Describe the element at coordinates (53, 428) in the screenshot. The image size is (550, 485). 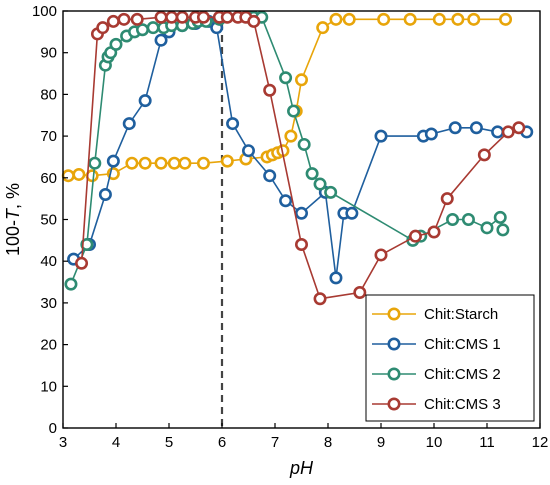
I see `y-tick-label: 0` at that location.